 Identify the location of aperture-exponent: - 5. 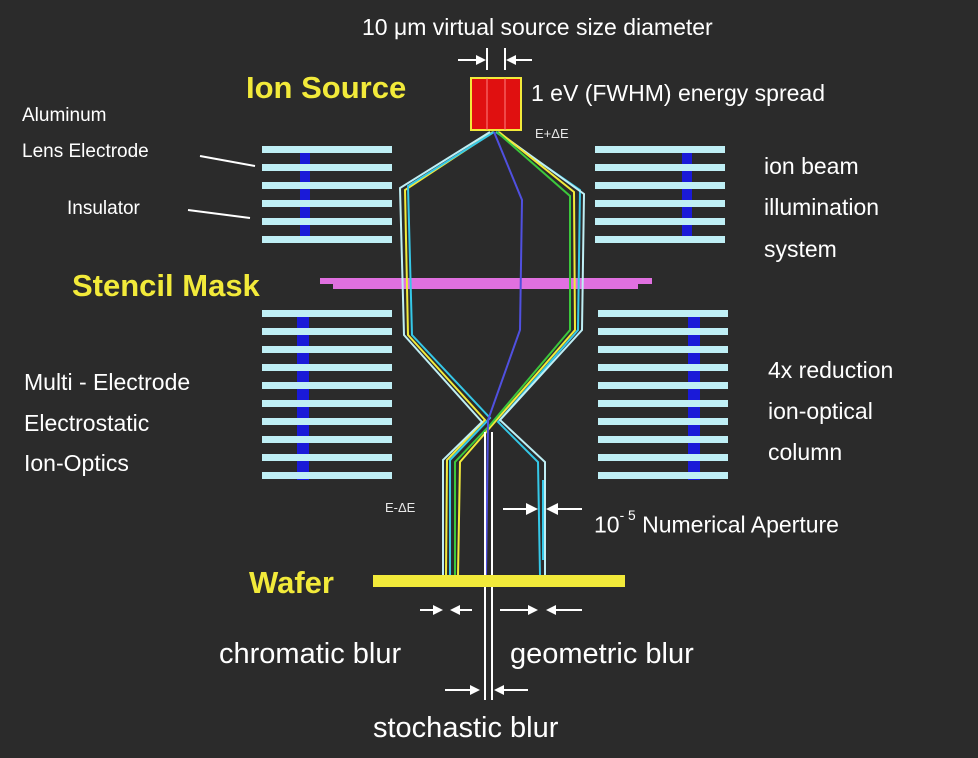
(627, 515).